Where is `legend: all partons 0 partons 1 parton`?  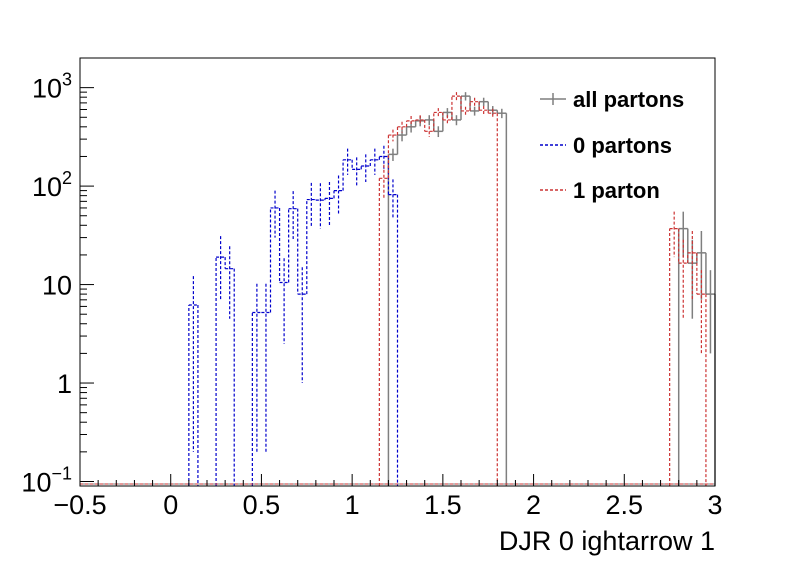 legend: all partons 0 partons 1 parton is located at coordinates (612, 145).